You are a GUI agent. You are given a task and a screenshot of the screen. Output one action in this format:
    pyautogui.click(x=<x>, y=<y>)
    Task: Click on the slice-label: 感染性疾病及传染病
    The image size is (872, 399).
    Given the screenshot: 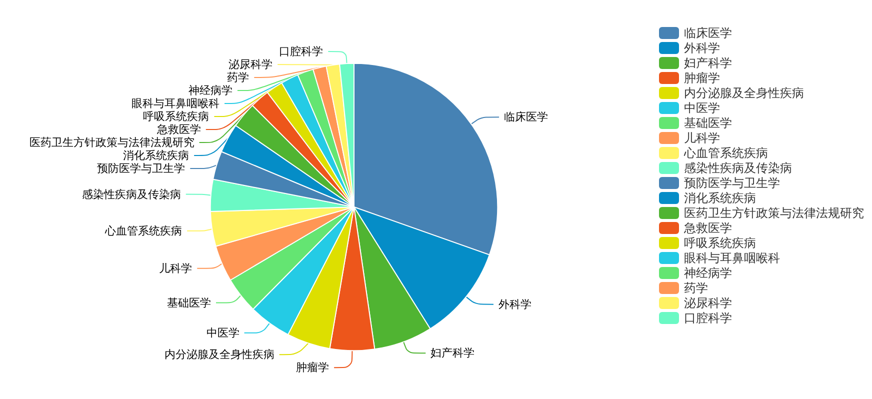 What is the action you would take?
    pyautogui.click(x=131, y=194)
    